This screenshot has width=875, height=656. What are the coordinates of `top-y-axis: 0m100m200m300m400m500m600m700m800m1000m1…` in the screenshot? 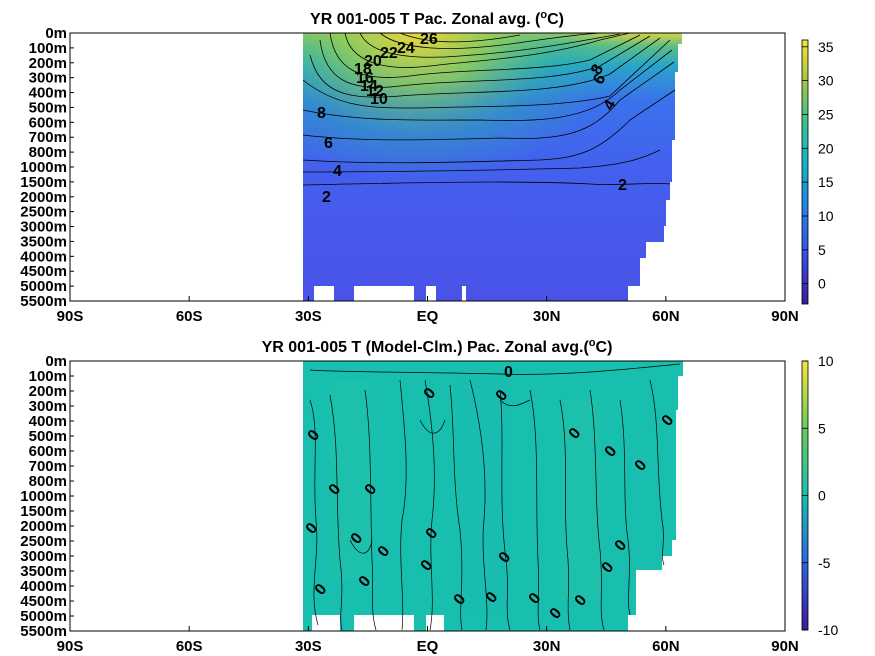 It's located at (47, 167).